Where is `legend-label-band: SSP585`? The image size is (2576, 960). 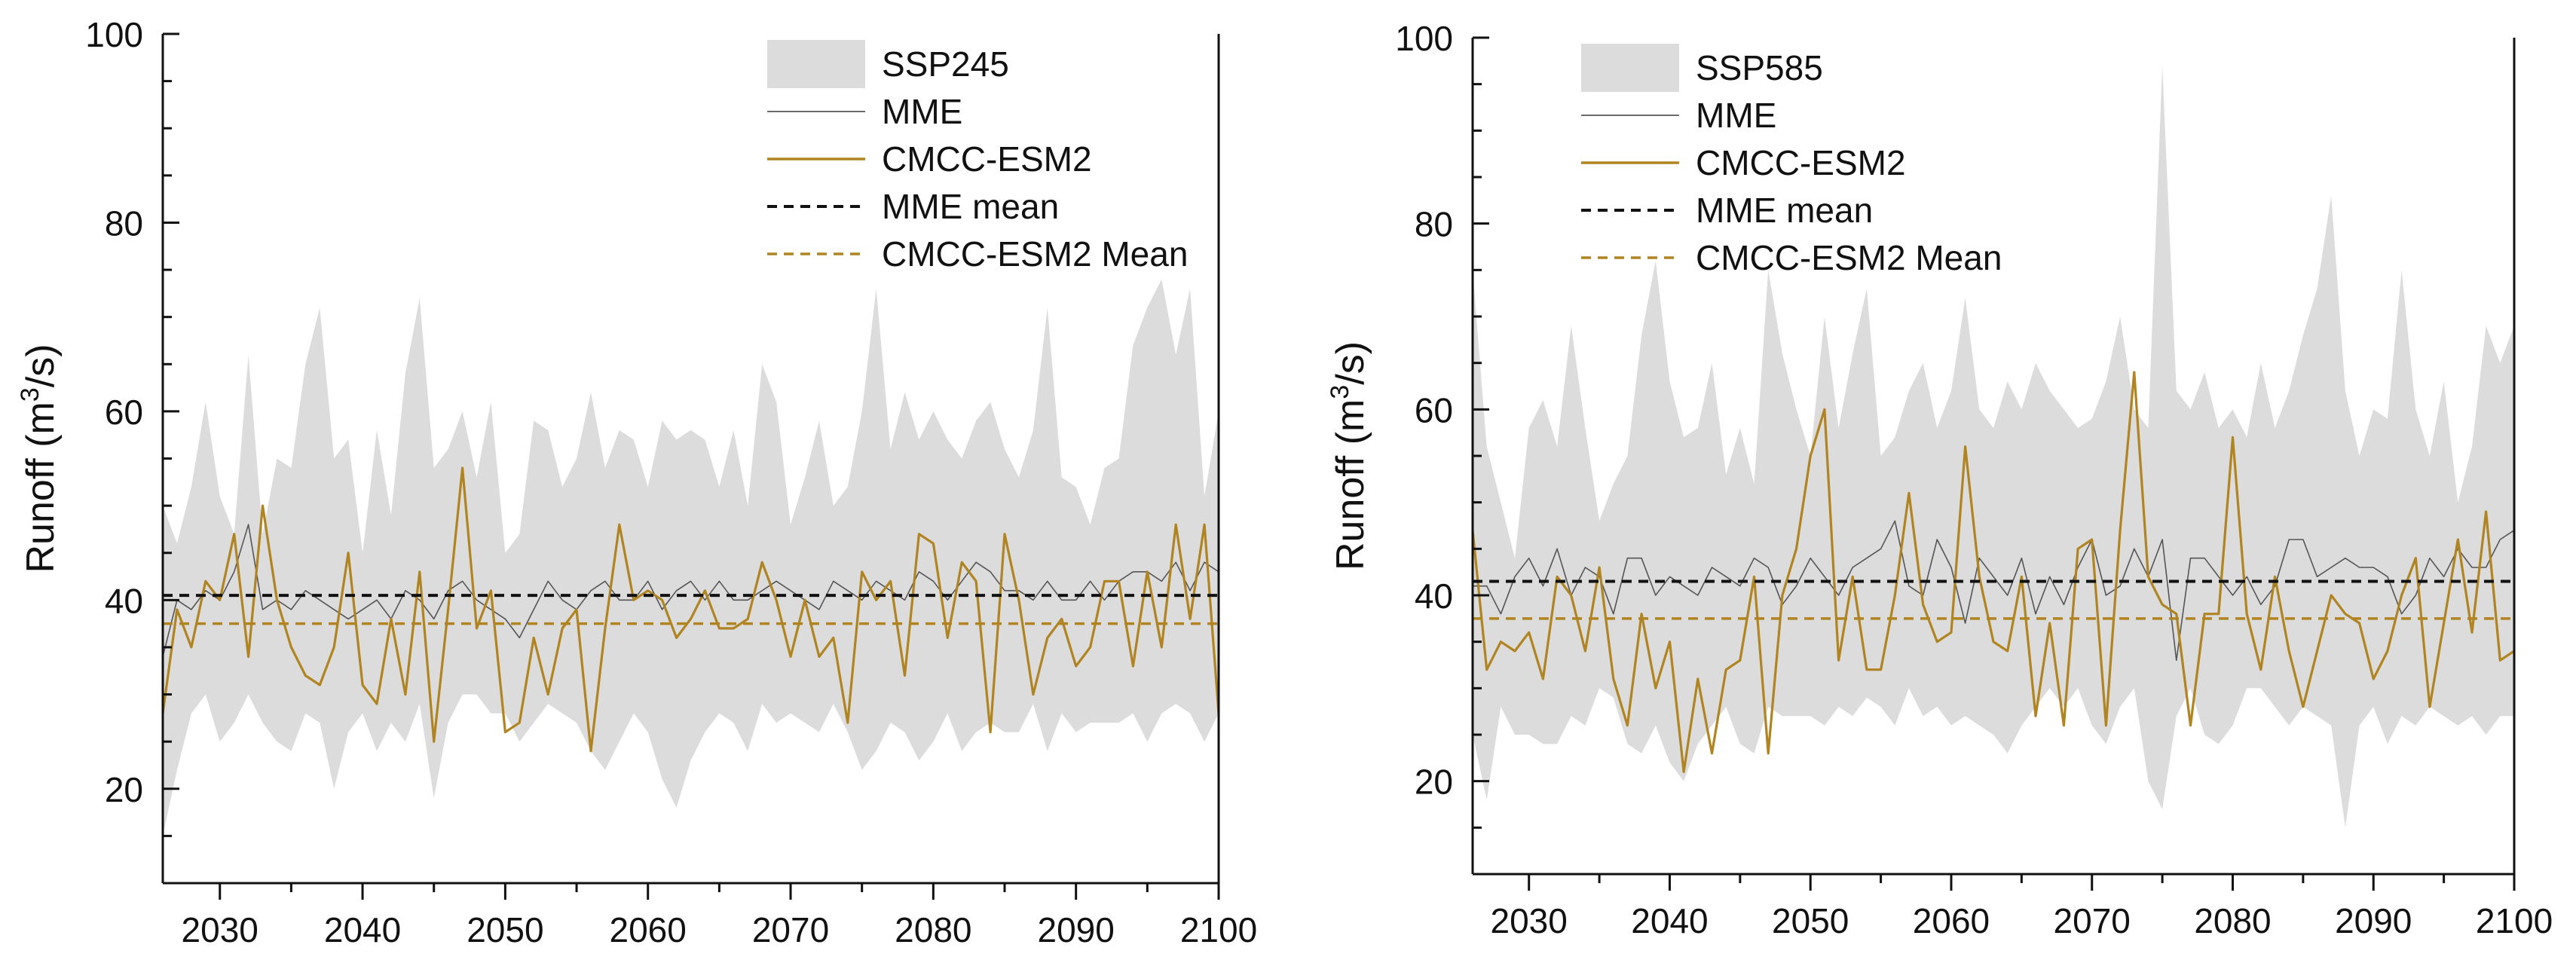
legend-label-band: SSP585 is located at coordinates (1759, 67).